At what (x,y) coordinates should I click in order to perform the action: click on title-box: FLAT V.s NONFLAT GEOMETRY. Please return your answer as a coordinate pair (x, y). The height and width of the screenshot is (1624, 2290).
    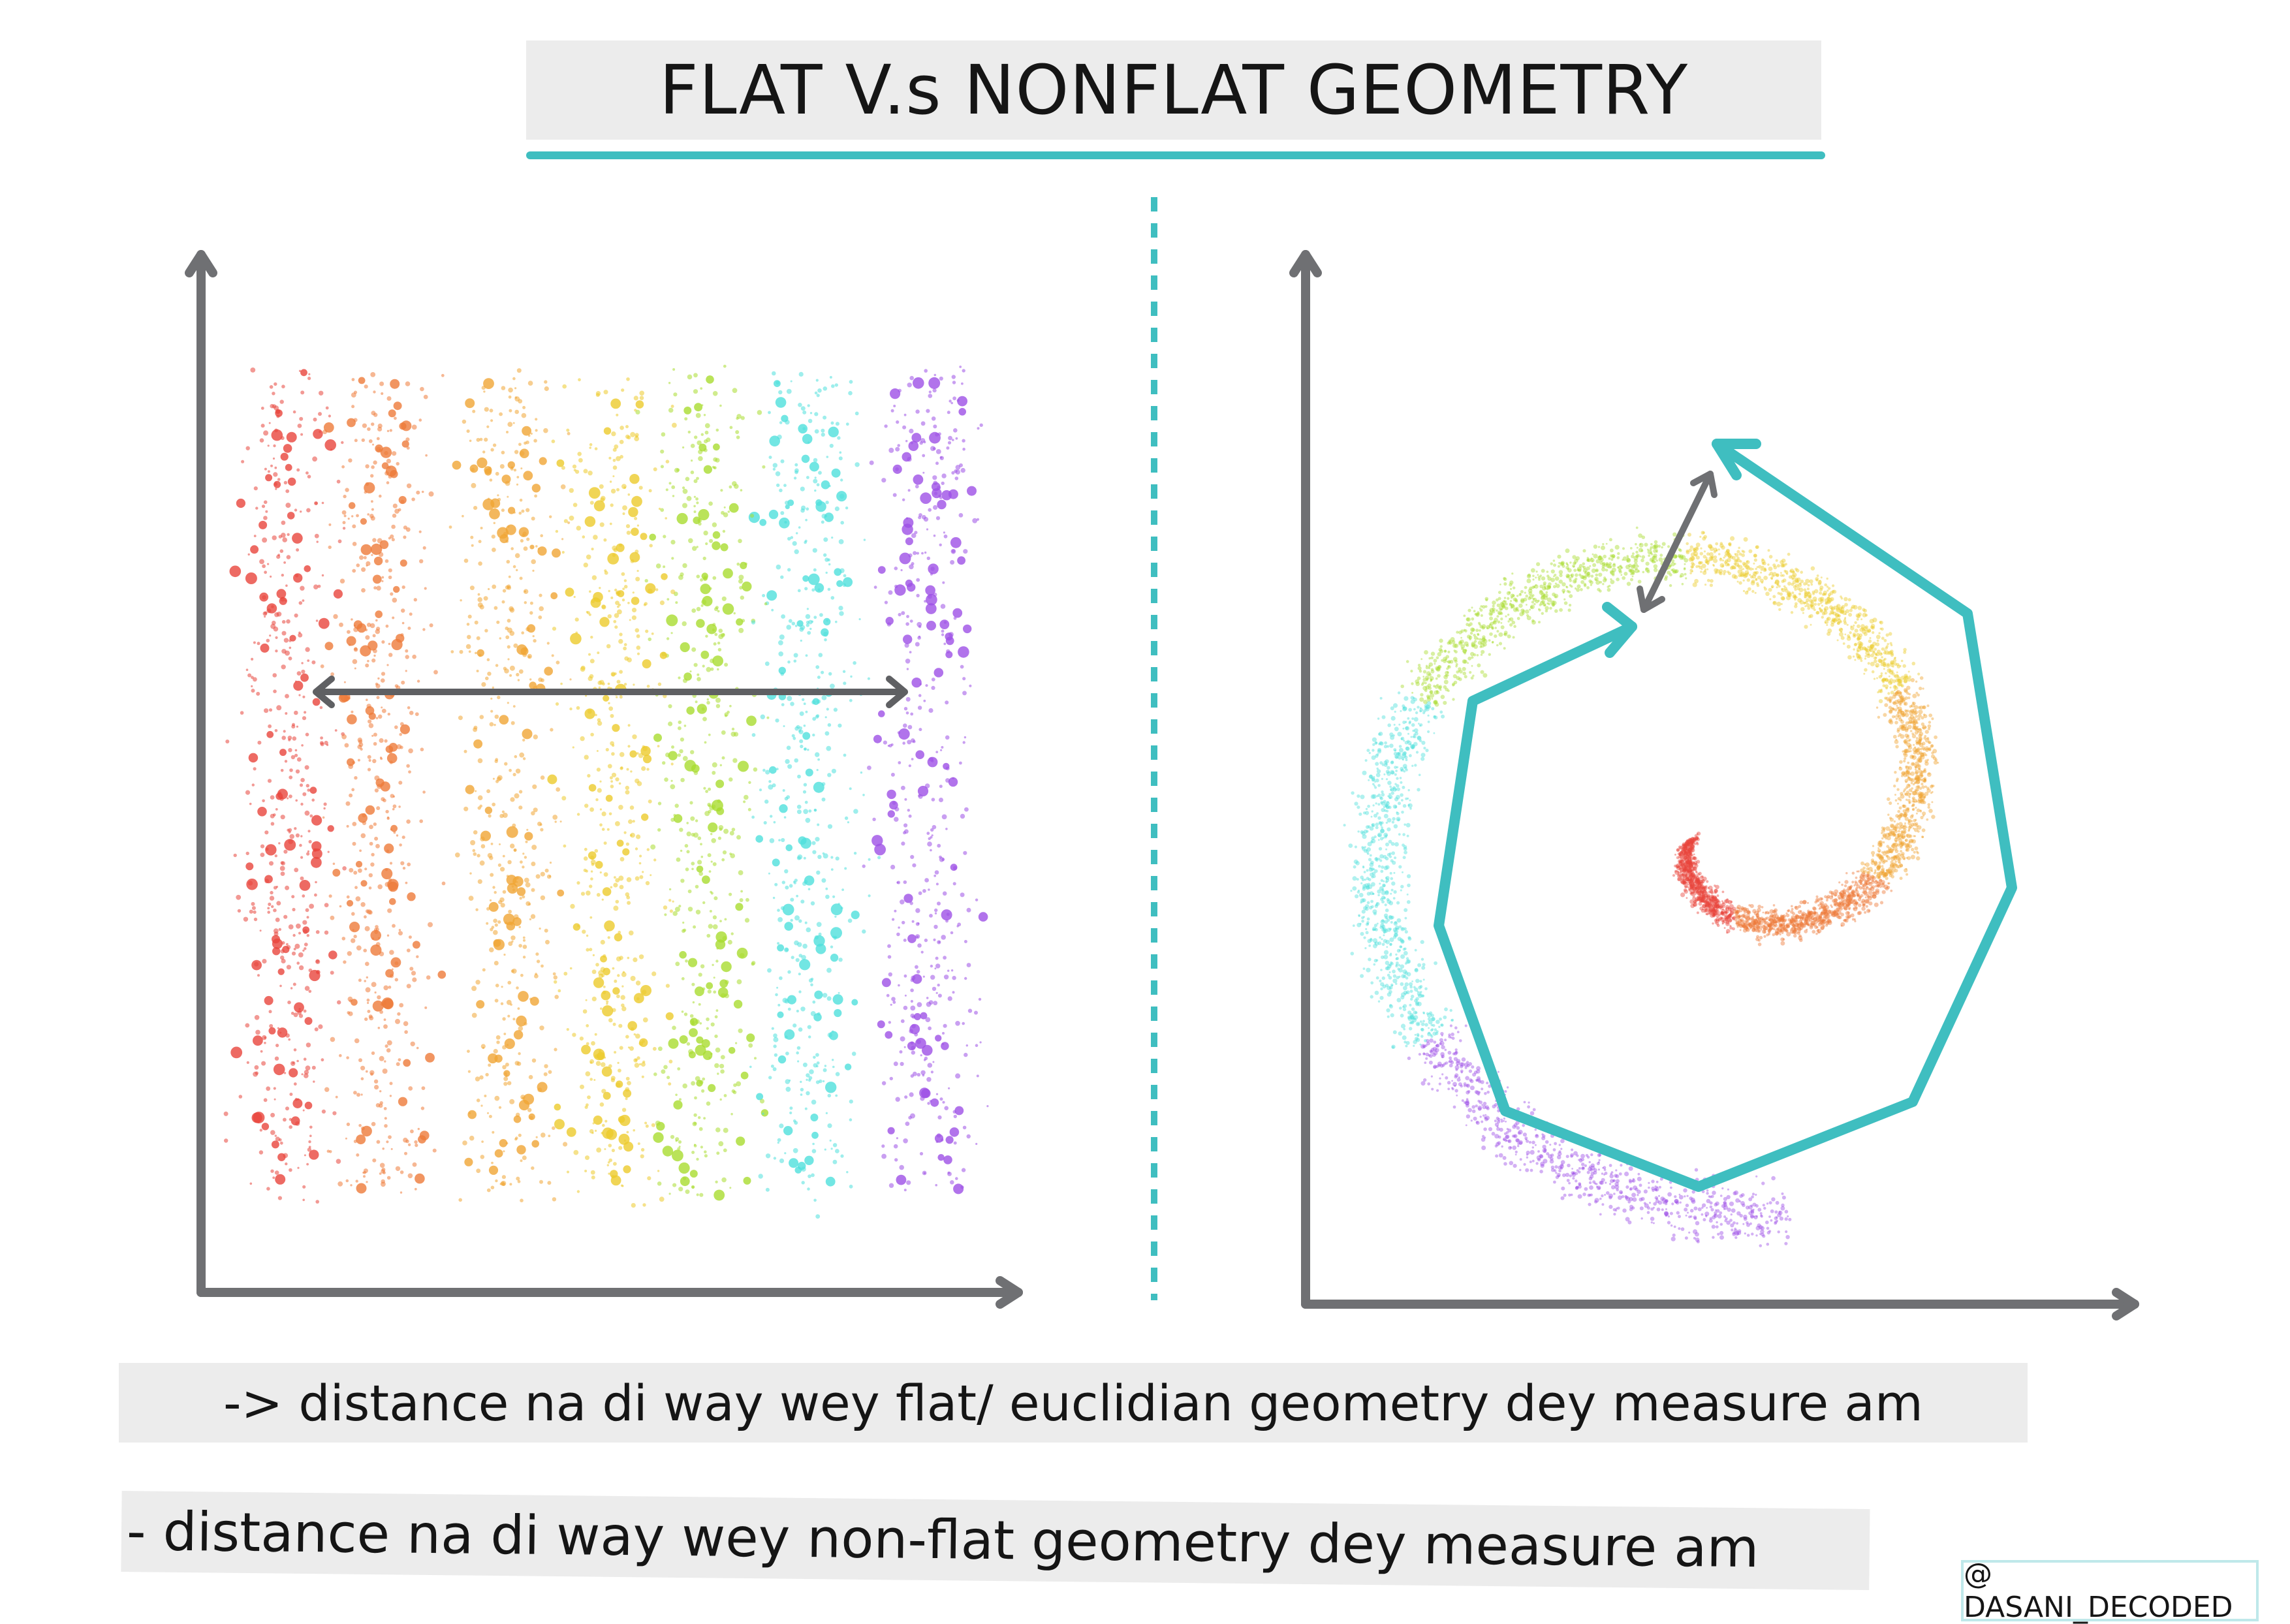
    Looking at the image, I should click on (1173, 90).